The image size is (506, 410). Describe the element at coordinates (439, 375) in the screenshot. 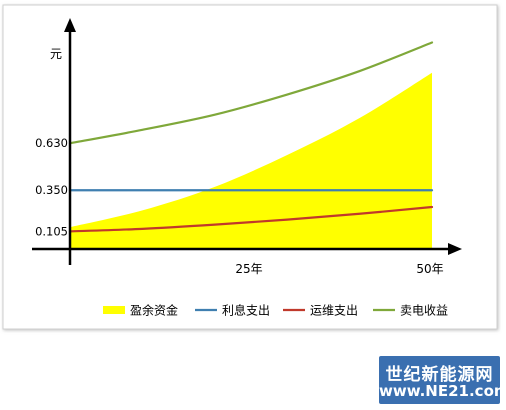

I see `watermark-name: 世纪新能源网` at that location.